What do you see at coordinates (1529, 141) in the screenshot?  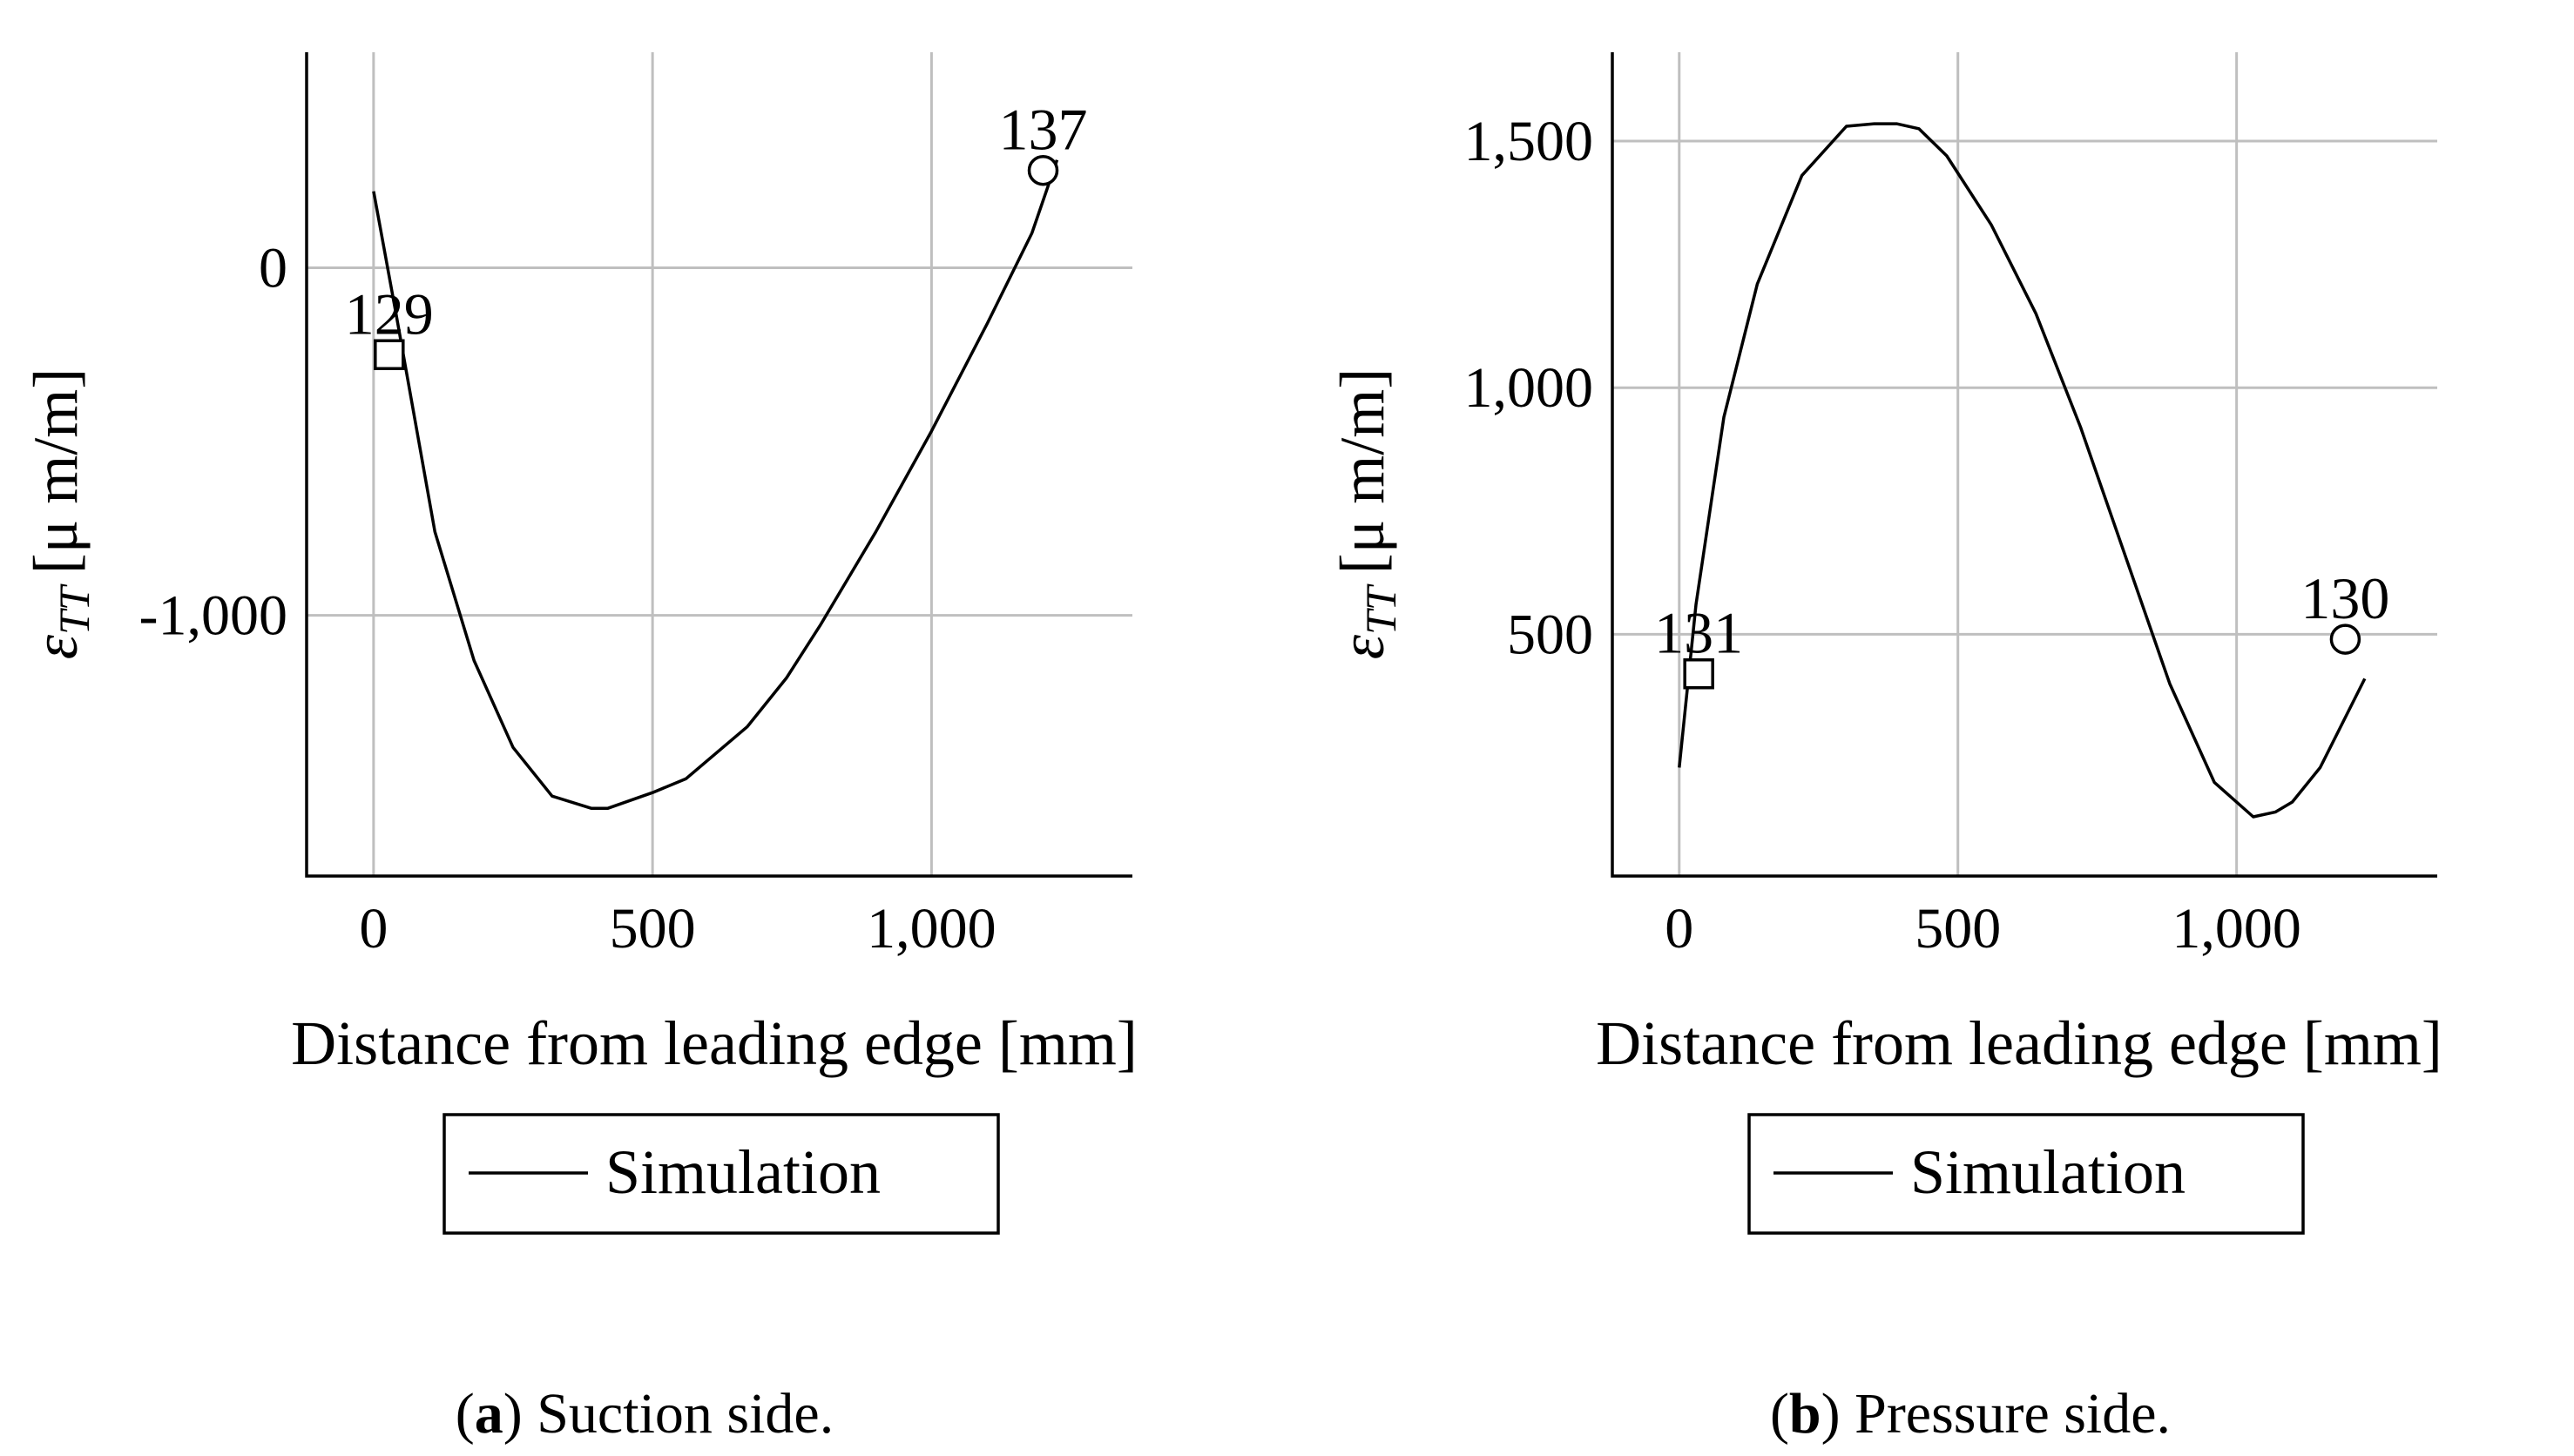 I see `panel-b-ytick-label: 1,500` at bounding box center [1529, 141].